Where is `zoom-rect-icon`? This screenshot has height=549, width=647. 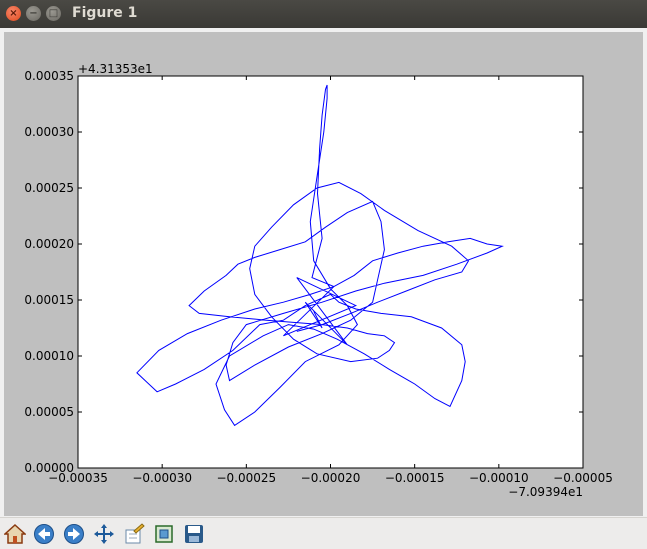 zoom-rect-icon is located at coordinates (163, 533).